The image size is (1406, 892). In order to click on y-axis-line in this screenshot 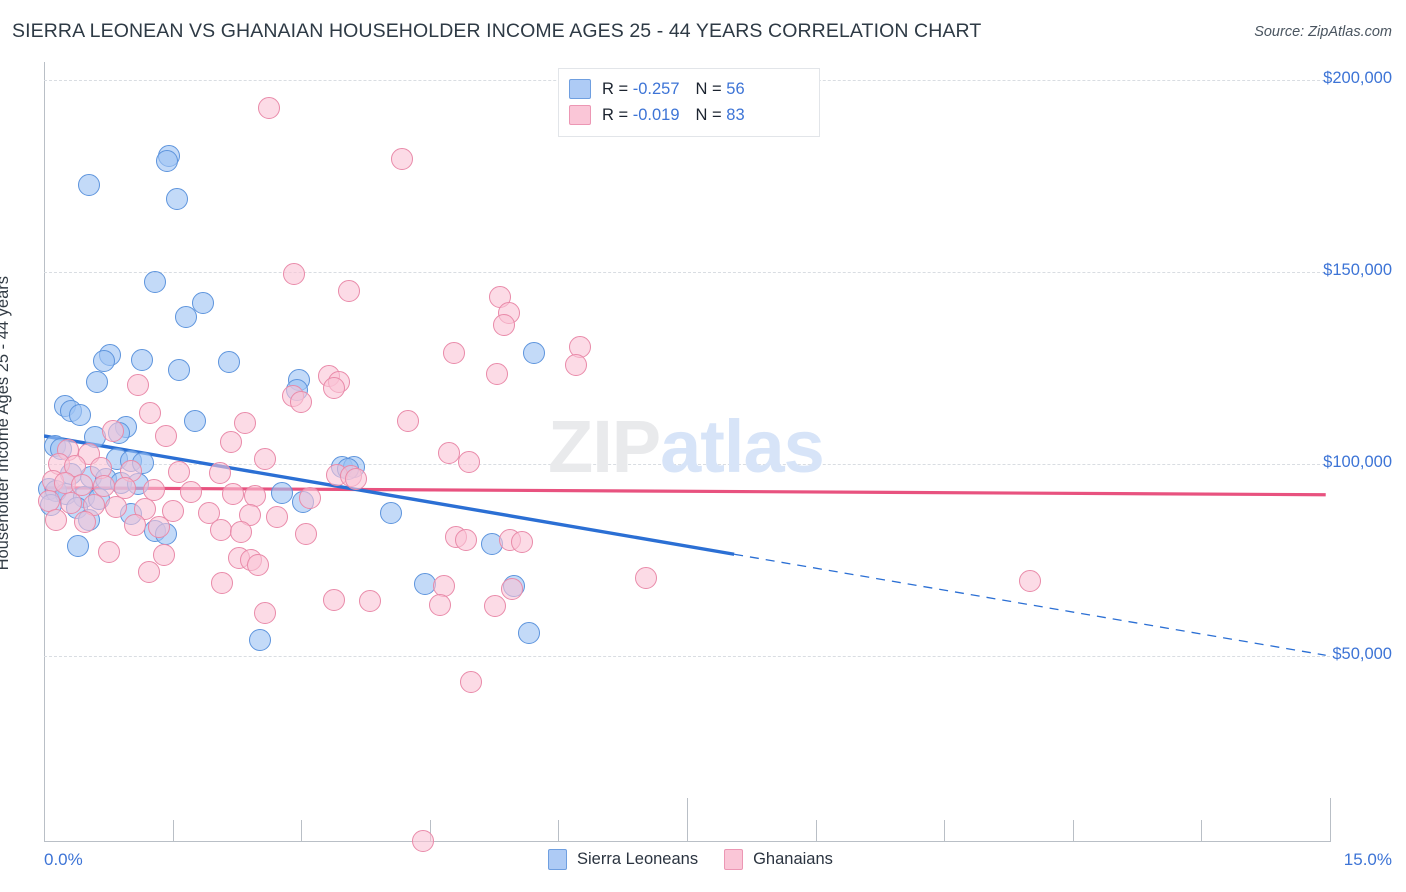, I will do `click(44, 452)`.